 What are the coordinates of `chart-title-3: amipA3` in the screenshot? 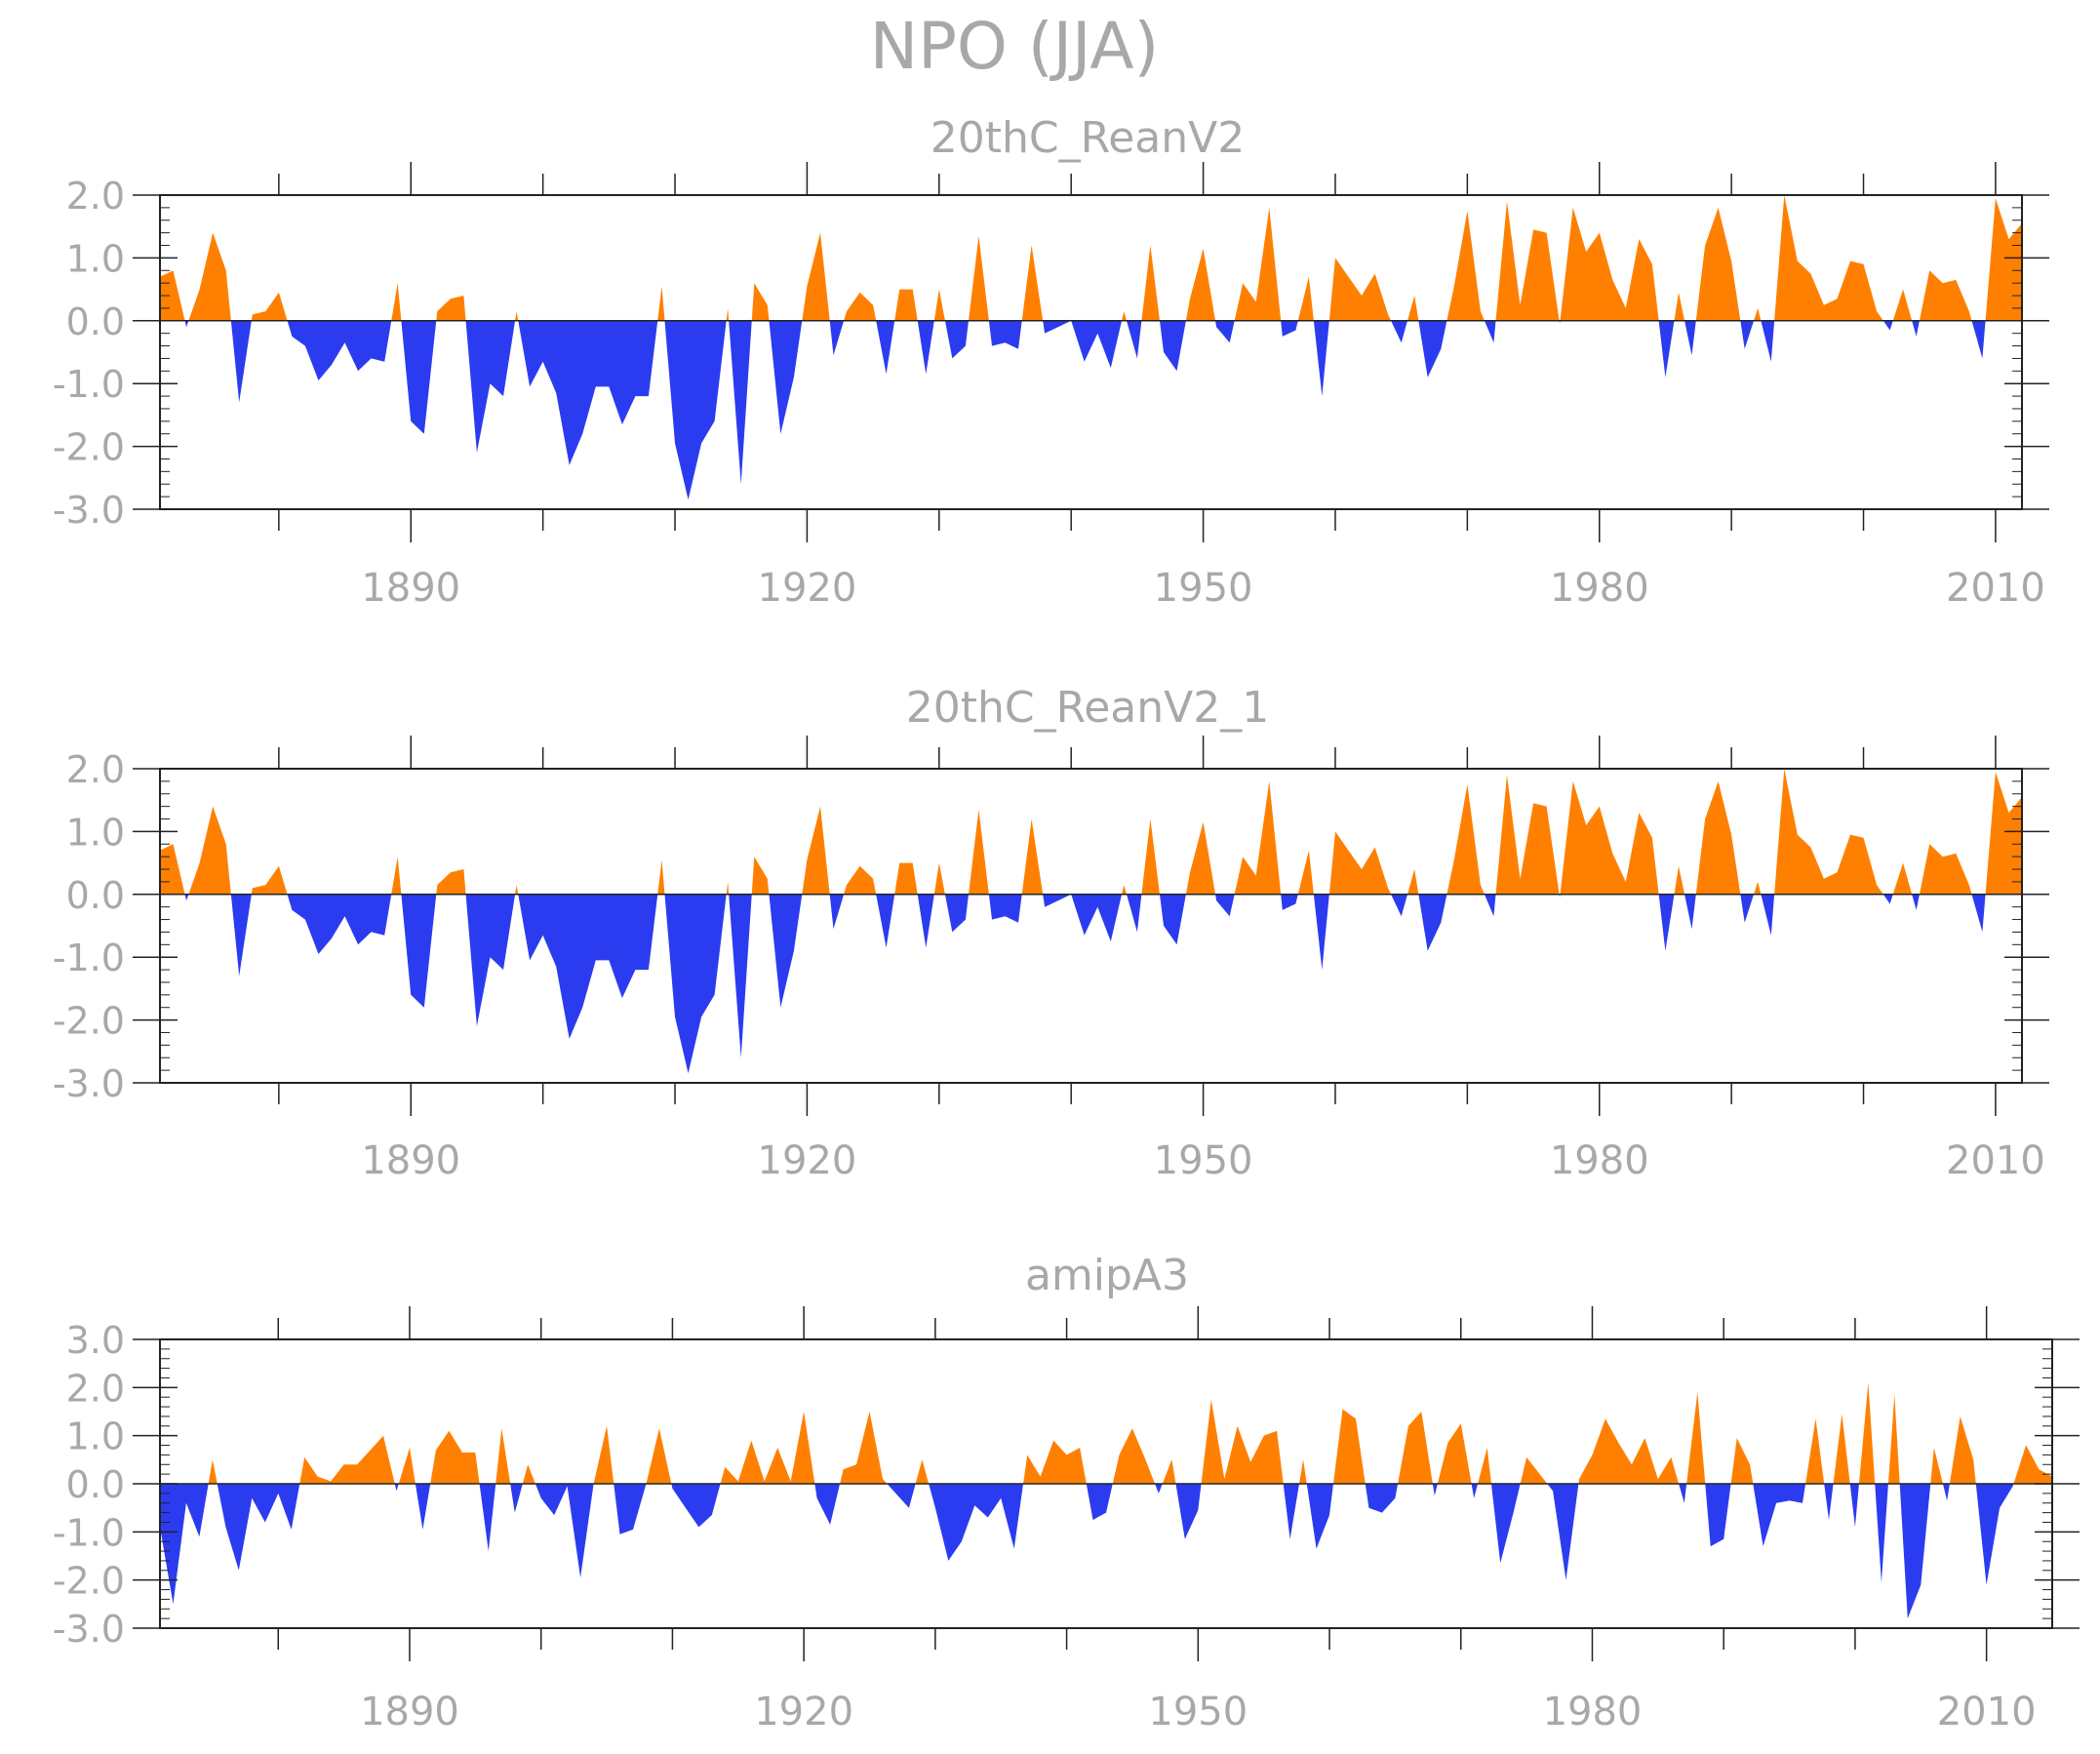 It's located at (1107, 1275).